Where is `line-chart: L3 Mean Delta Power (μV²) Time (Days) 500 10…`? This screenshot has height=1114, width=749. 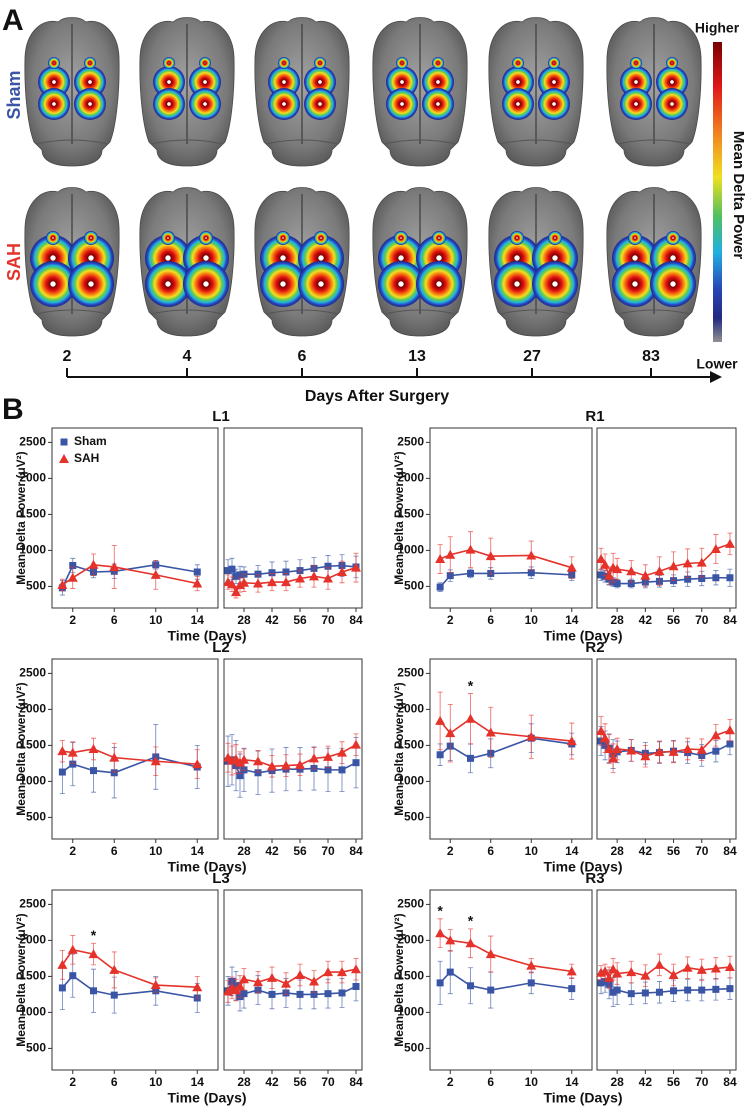 line-chart: L3 Mean Delta Power (μV²) Time (Days) 500 10… is located at coordinates (188, 988).